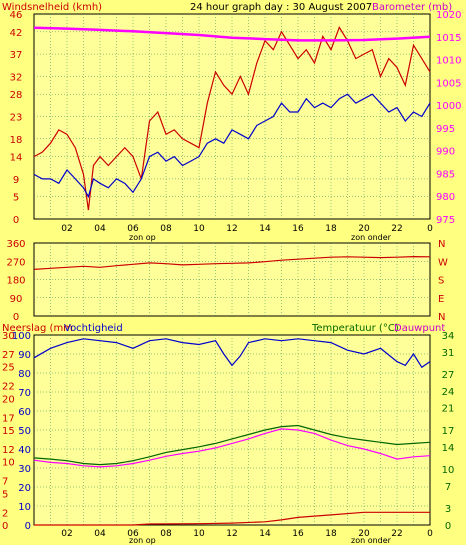  What do you see at coordinates (448, 470) in the screenshot?
I see `temp-y-tick: 10` at bounding box center [448, 470].